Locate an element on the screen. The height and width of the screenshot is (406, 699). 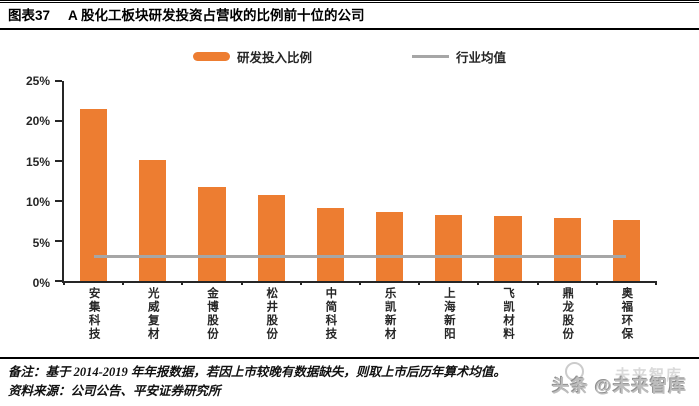
y-tick-label: 10% is located at coordinates (37, 202).